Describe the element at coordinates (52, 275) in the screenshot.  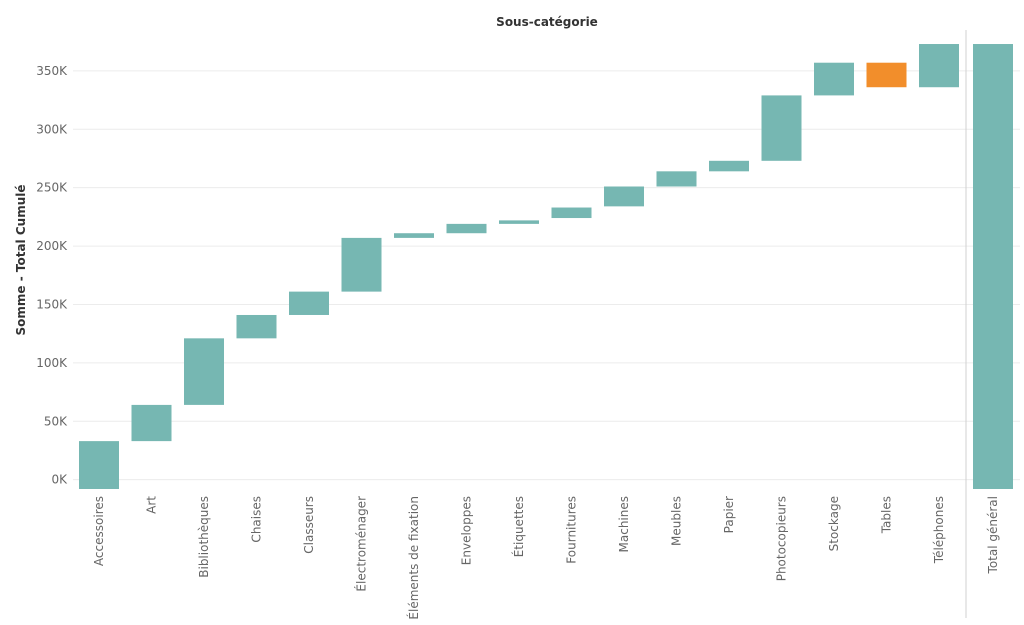
I see `y-axis-ticks: 0K 50K 100K 150K 200K 250K 300K 350K` at that location.